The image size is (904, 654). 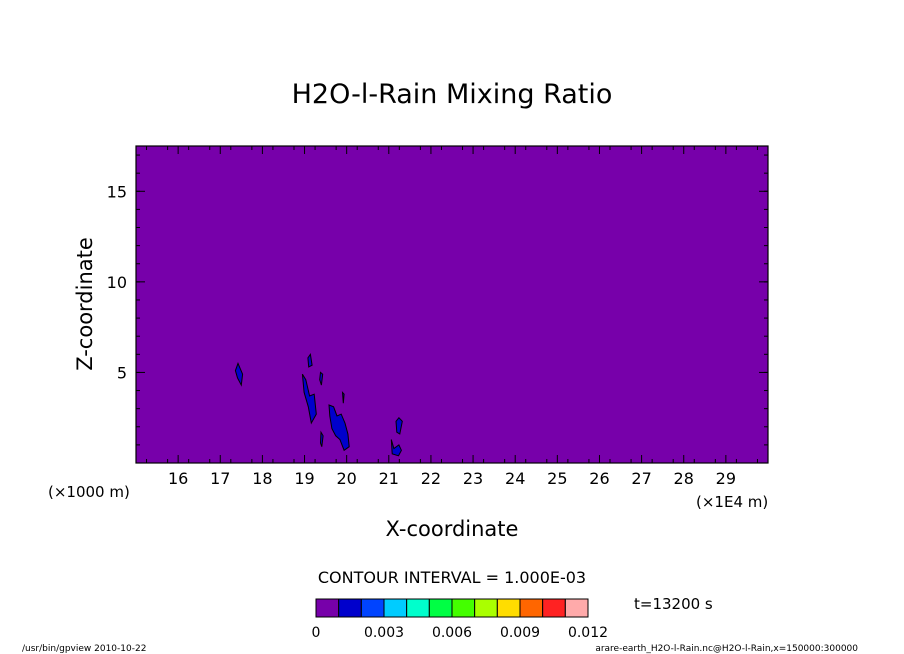 What do you see at coordinates (384, 633) in the screenshot?
I see `colorbar-tick-label: 0.003` at bounding box center [384, 633].